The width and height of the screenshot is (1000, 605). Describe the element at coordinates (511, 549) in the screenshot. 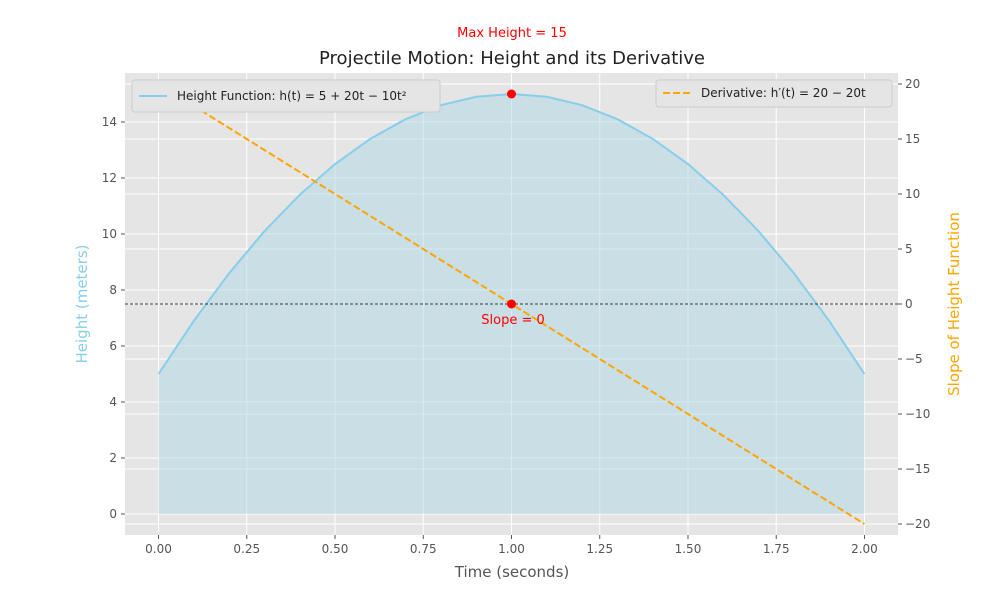

I see `x-tick-label-4: 1.00` at that location.